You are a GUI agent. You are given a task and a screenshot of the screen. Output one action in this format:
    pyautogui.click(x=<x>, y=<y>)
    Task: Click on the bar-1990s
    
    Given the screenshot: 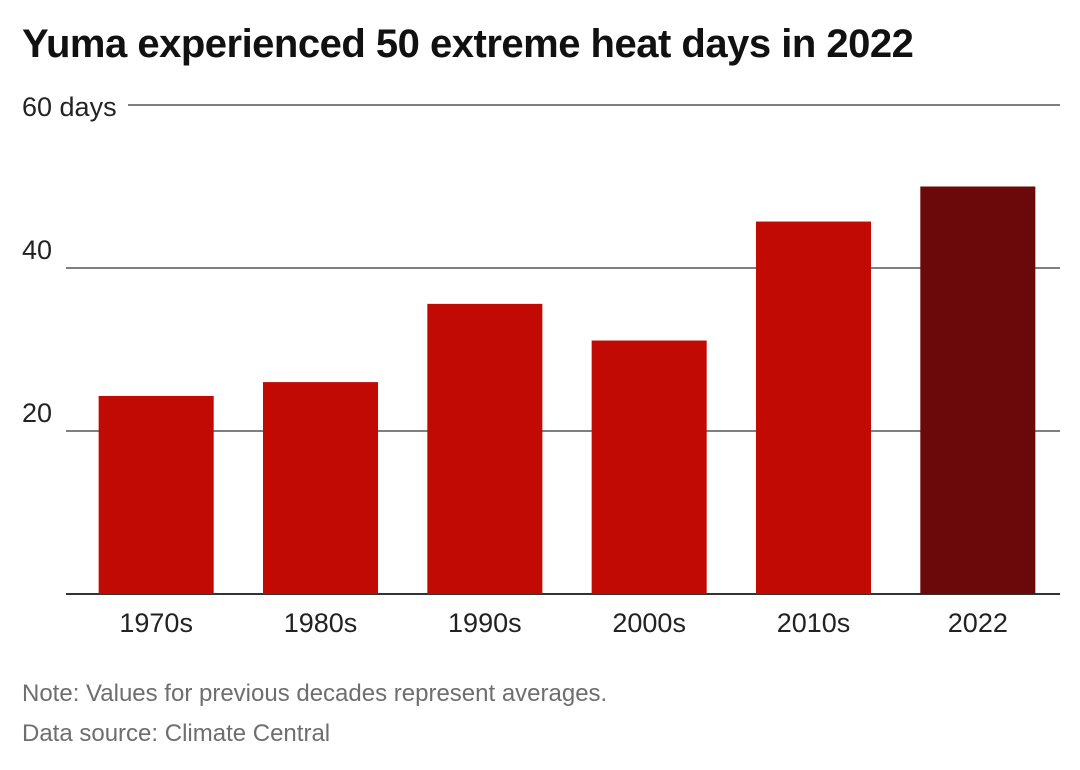 What is the action you would take?
    pyautogui.click(x=485, y=448)
    